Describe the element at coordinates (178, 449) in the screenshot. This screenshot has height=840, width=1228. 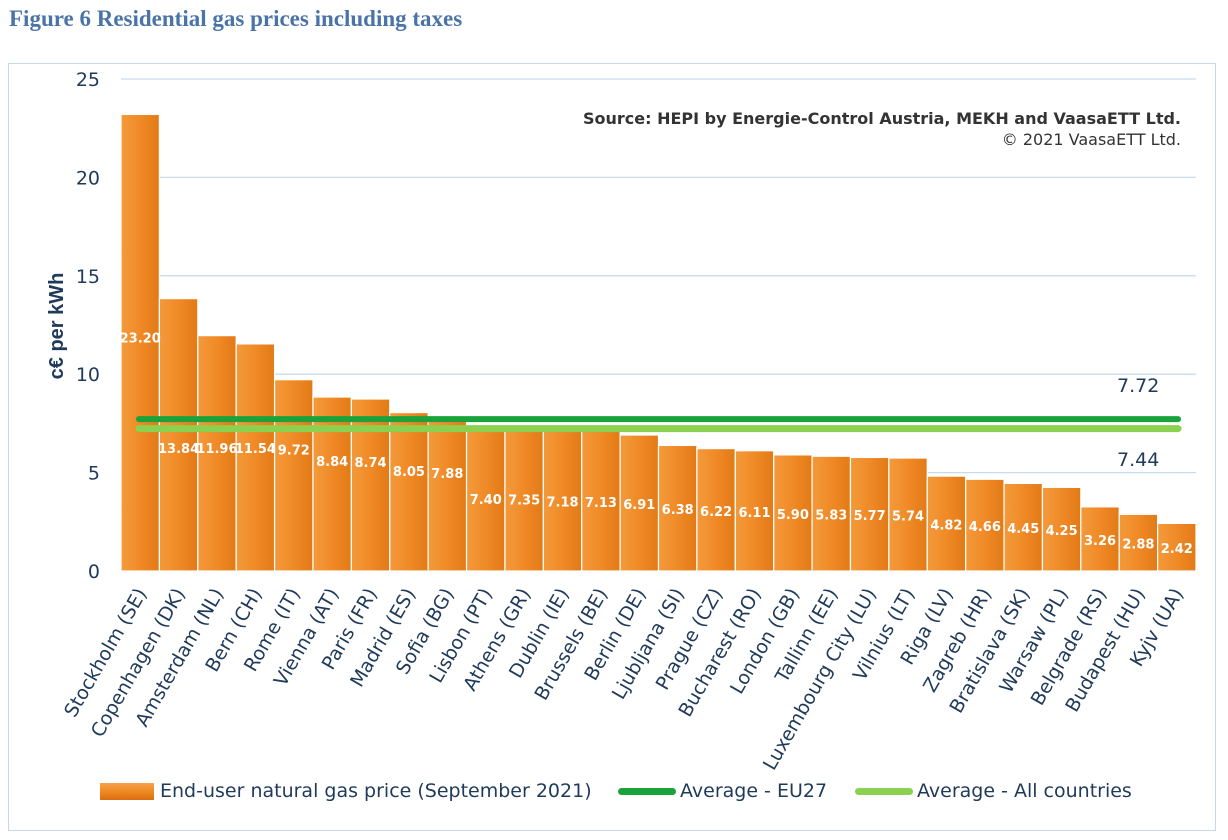
I see `data-label: 13.84` at that location.